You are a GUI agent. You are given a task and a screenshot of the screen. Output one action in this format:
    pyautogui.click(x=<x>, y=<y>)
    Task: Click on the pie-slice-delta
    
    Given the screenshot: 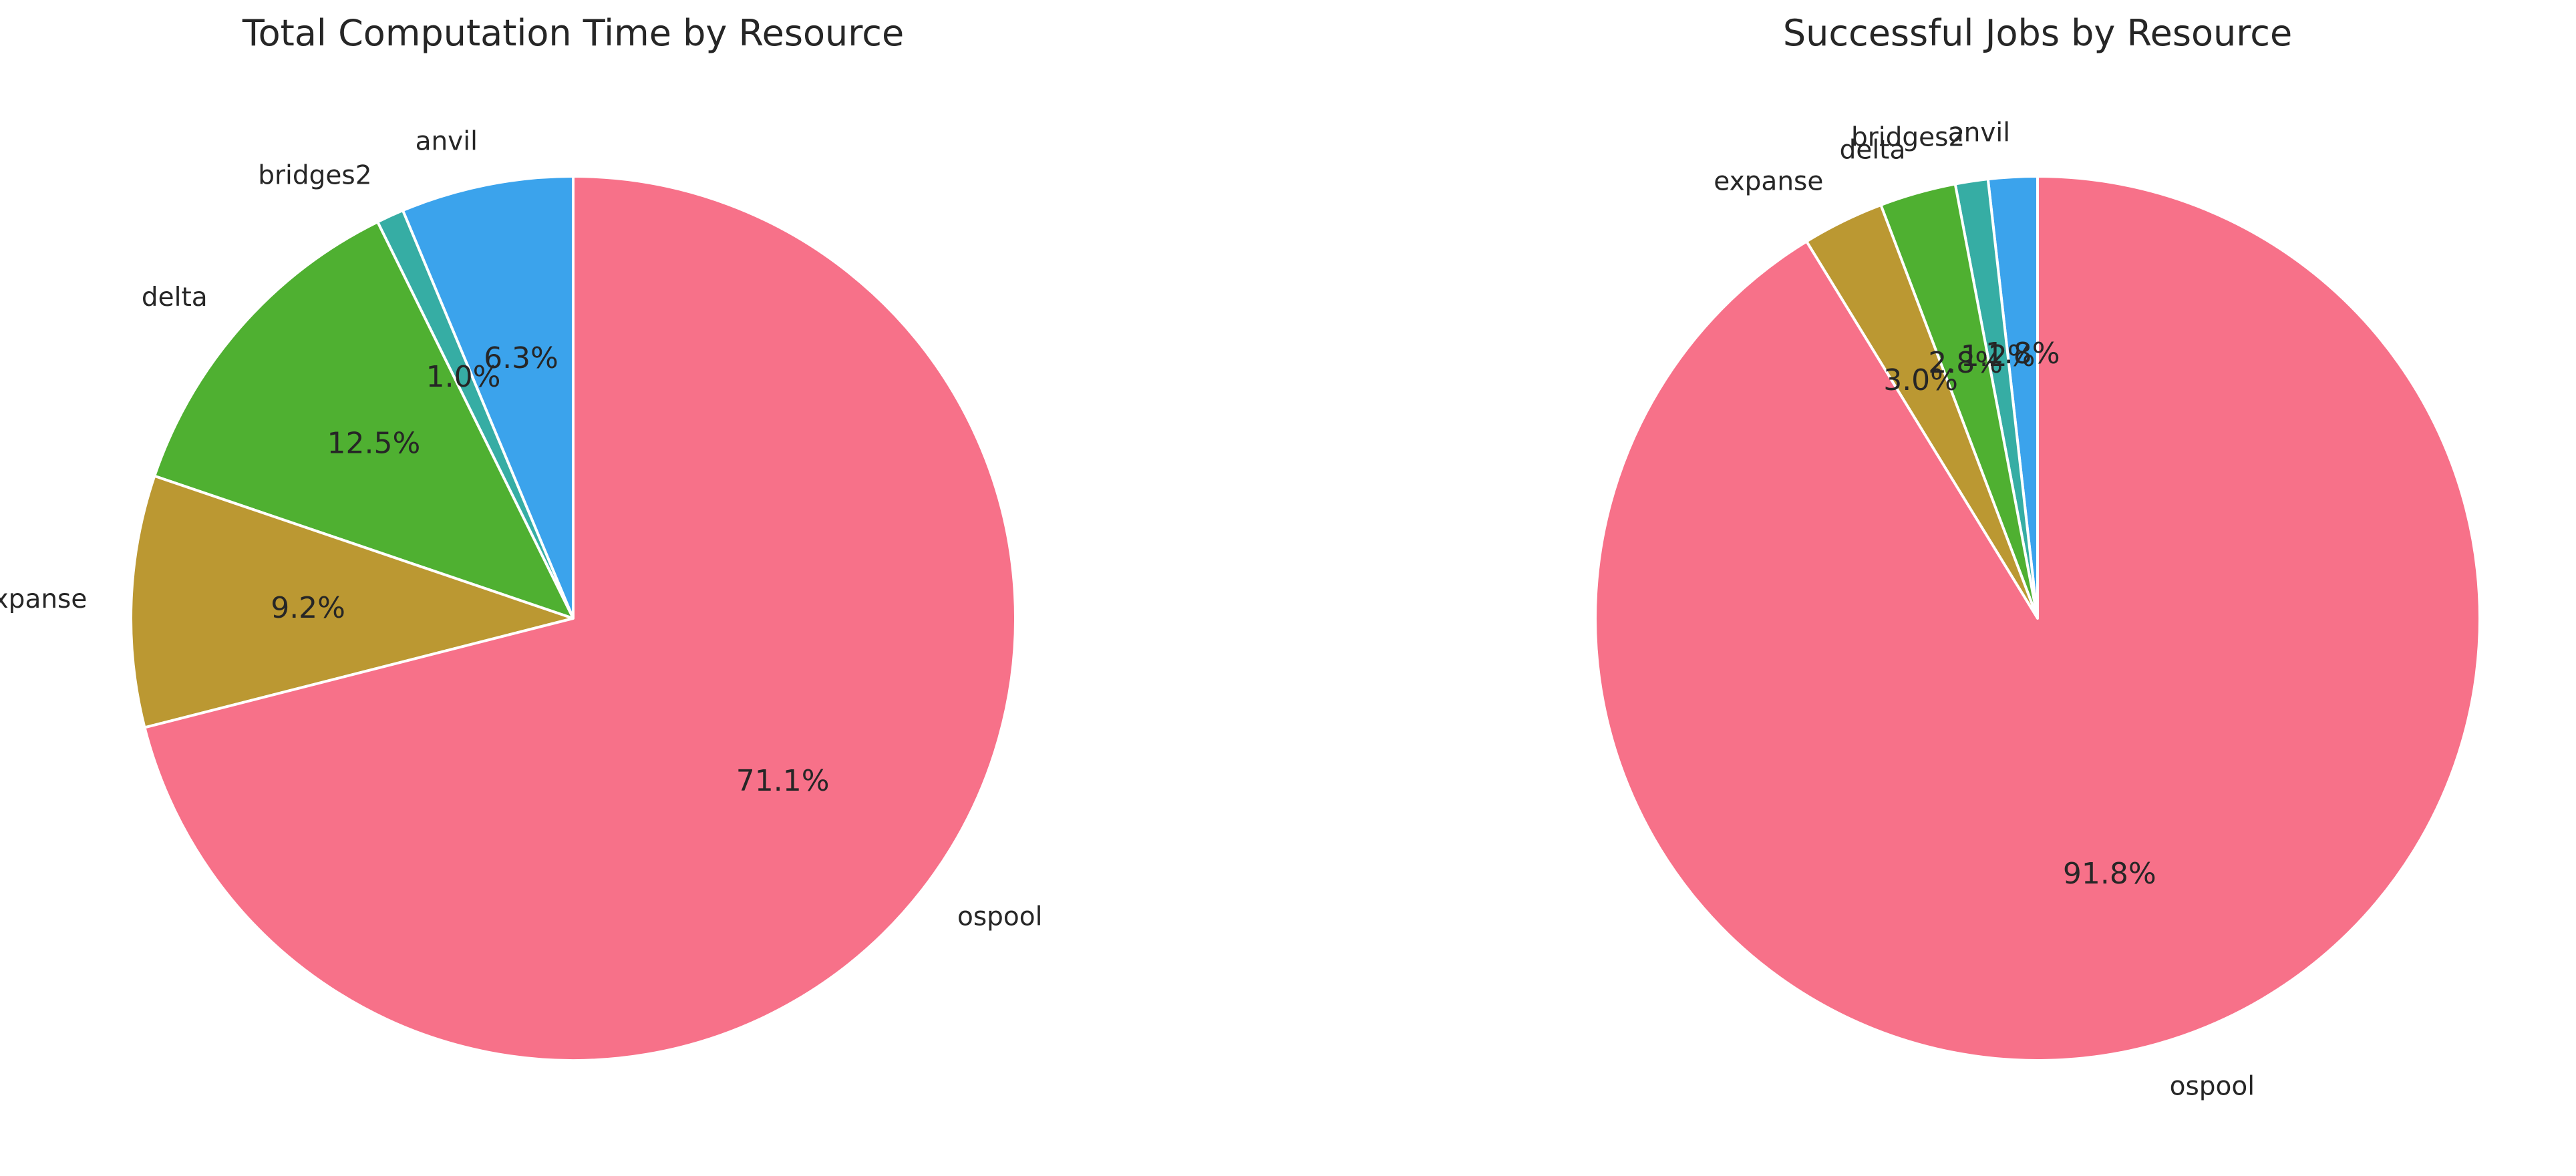 What is the action you would take?
    pyautogui.click(x=364, y=420)
    